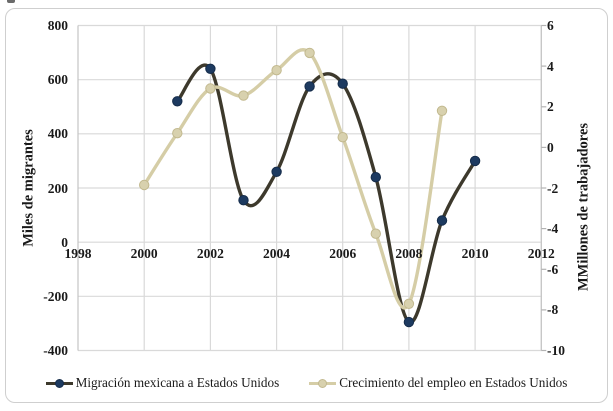 The height and width of the screenshot is (411, 613). What do you see at coordinates (409, 253) in the screenshot?
I see `x-tick-label: 2008` at bounding box center [409, 253].